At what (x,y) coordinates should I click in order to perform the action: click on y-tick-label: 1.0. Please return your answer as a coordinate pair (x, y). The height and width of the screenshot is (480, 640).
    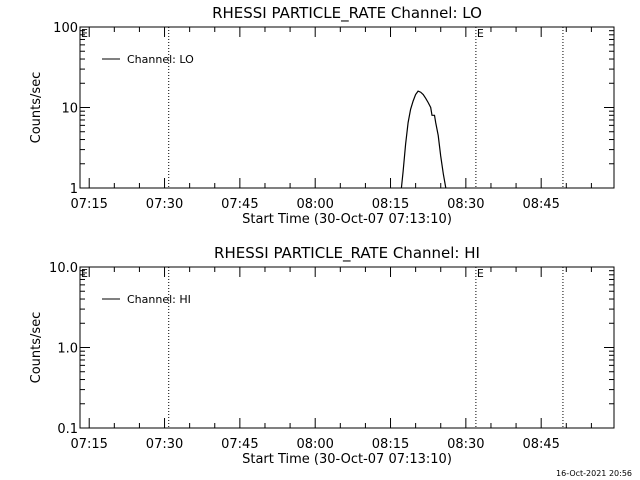
    Looking at the image, I should click on (67, 349).